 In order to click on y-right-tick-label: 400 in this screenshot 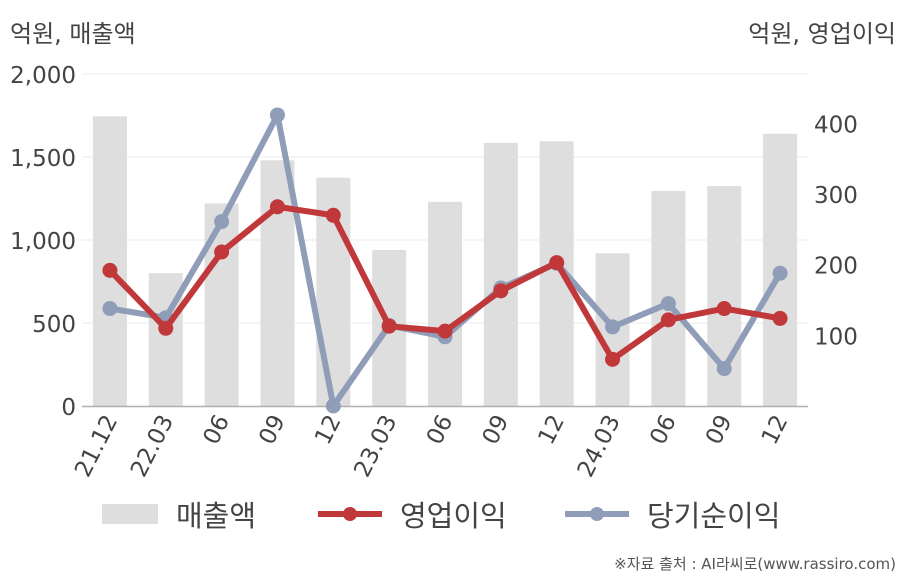, I will do `click(836, 125)`.